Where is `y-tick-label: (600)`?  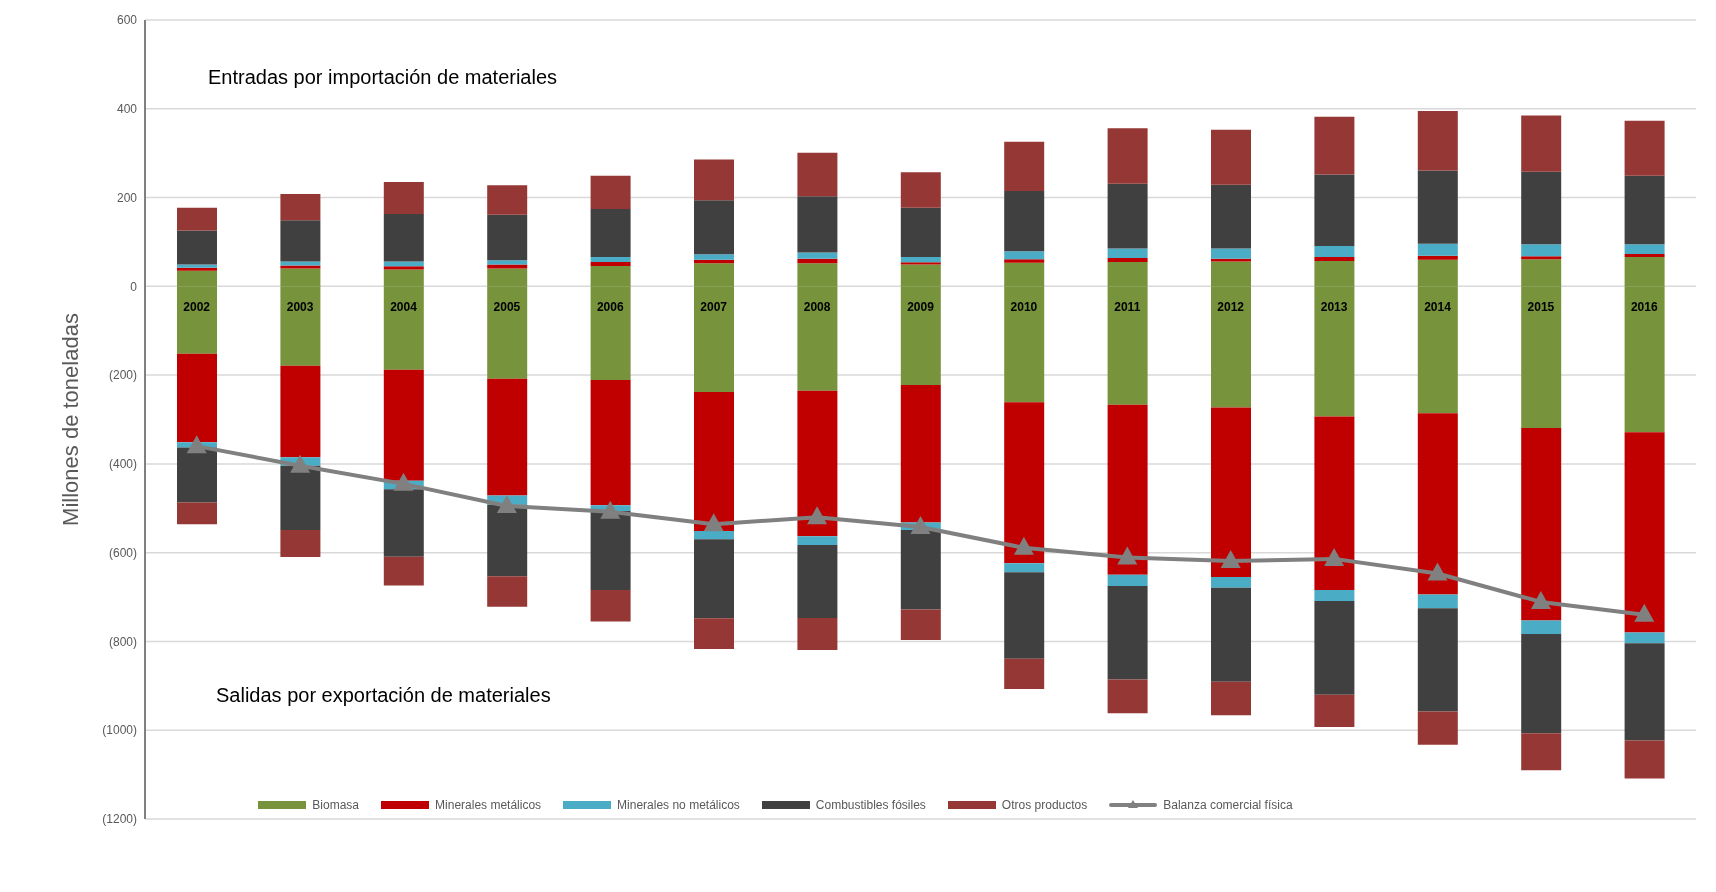 y-tick-label: (600) is located at coordinates (122, 552).